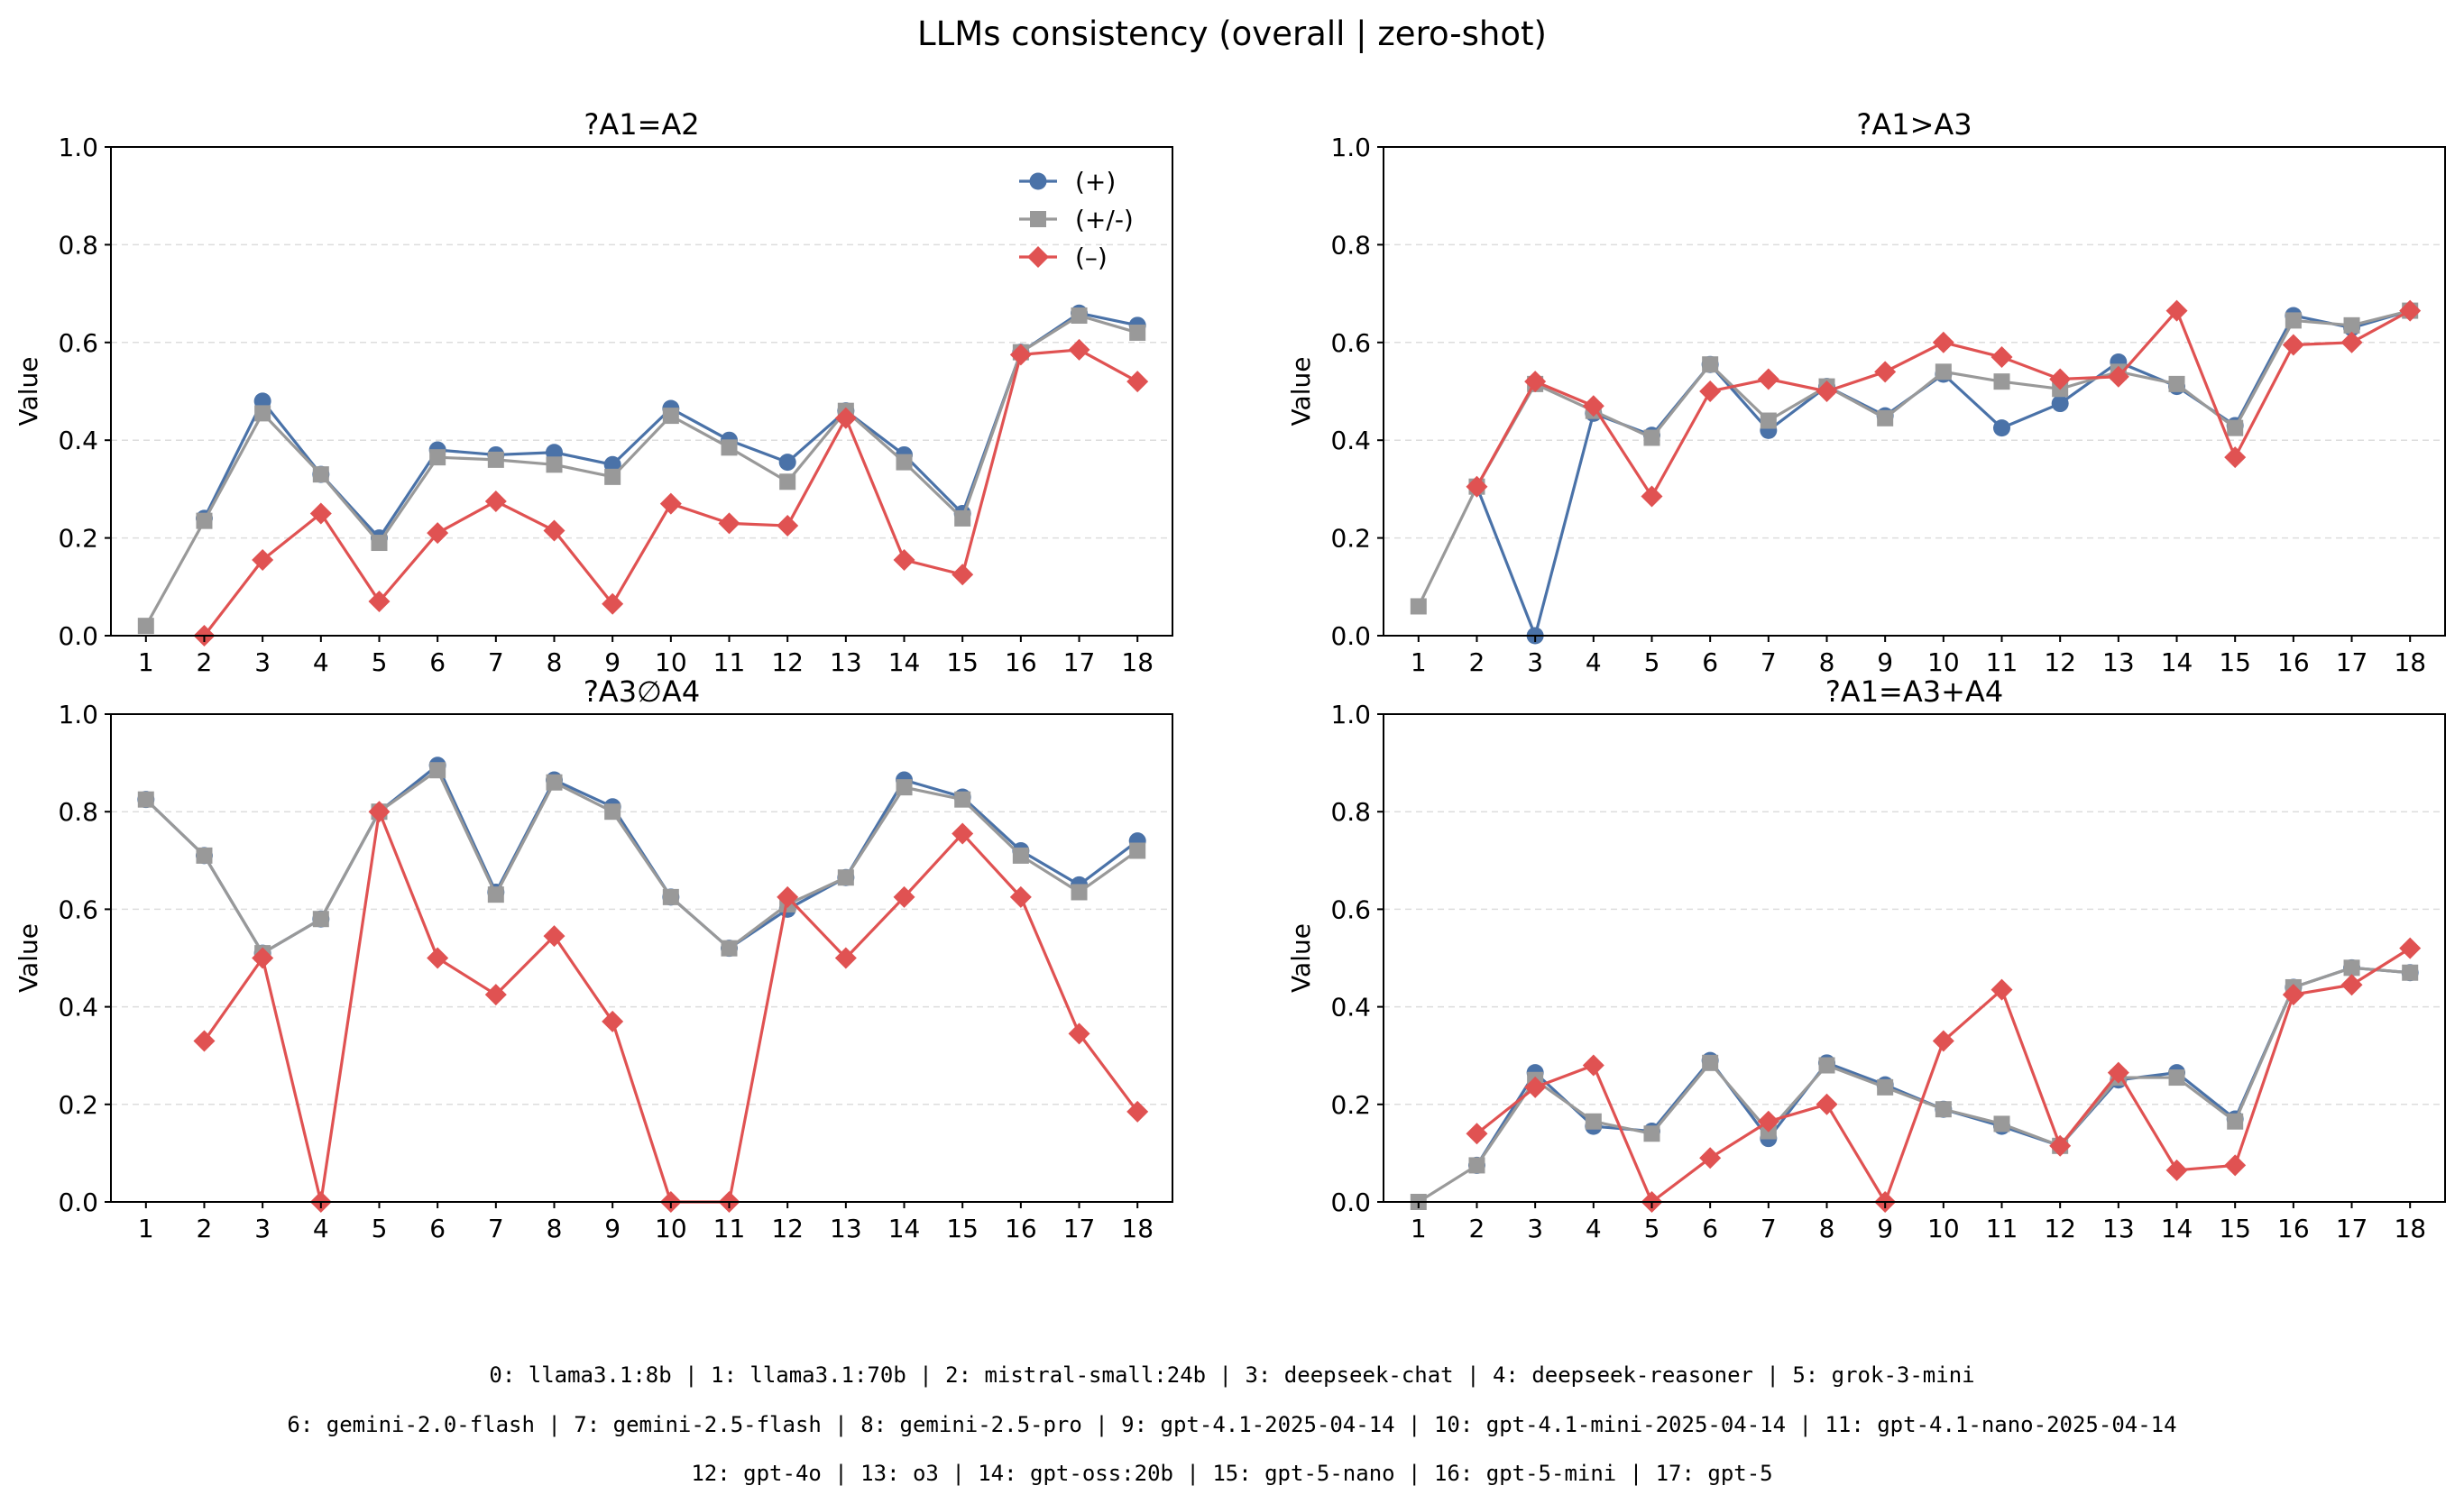 The width and height of the screenshot is (2464, 1504). What do you see at coordinates (1080, 662) in the screenshot?
I see `x-tick-label: 17` at bounding box center [1080, 662].